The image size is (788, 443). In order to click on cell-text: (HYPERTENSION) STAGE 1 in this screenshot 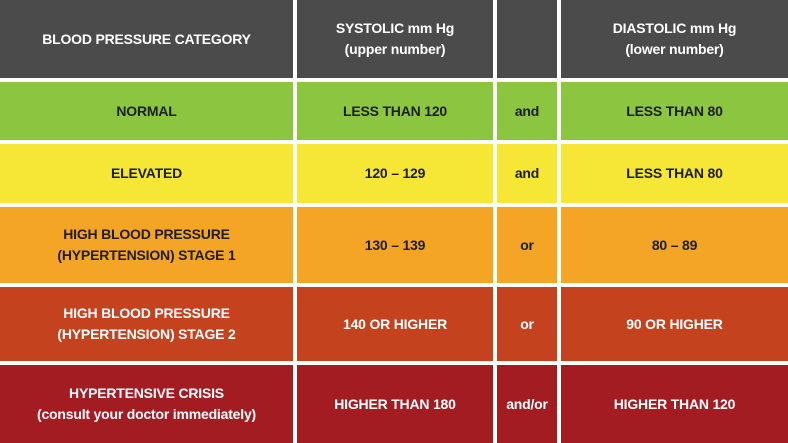, I will do `click(146, 255)`.